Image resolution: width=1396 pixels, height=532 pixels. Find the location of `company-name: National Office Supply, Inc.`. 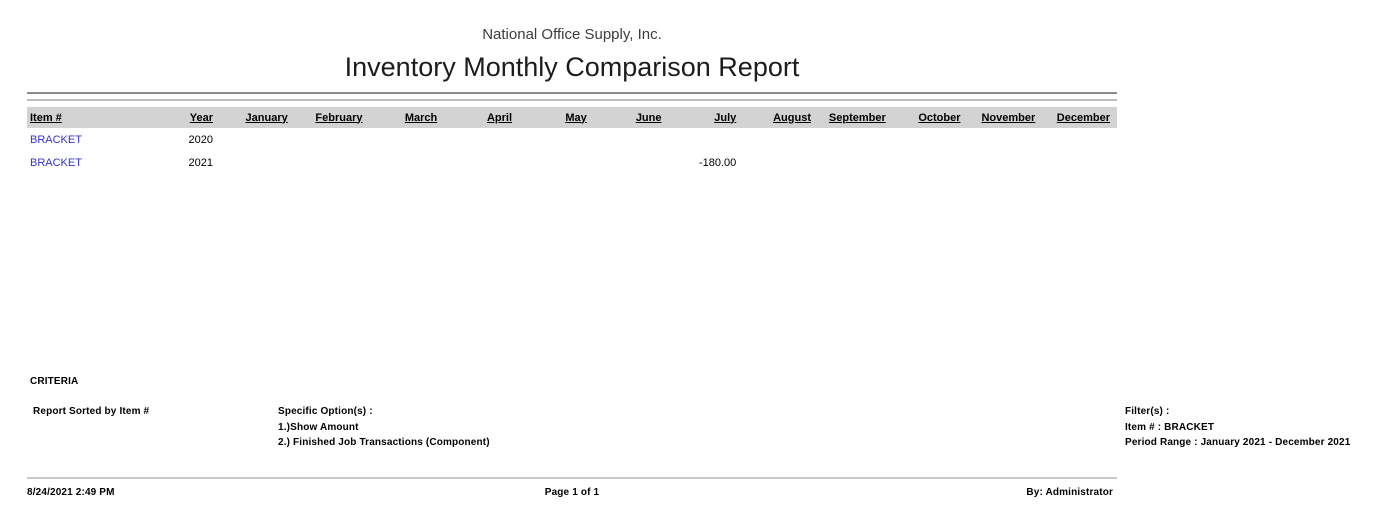

company-name: National Office Supply, Inc. is located at coordinates (572, 34).